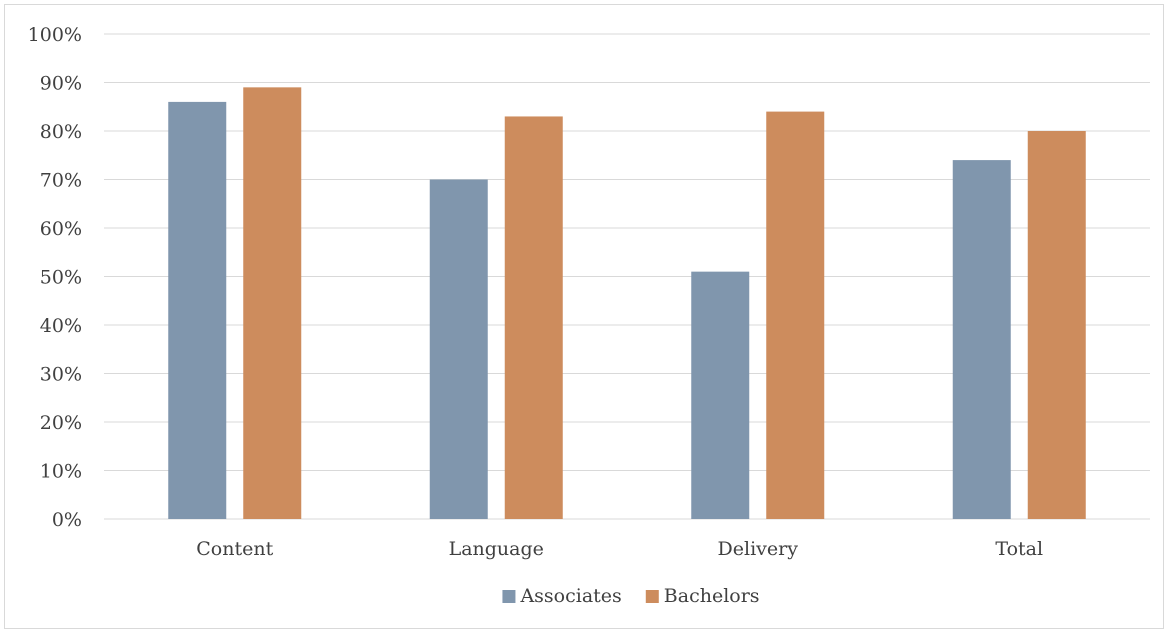  What do you see at coordinates (981, 339) in the screenshot?
I see `bar-associates-total` at bounding box center [981, 339].